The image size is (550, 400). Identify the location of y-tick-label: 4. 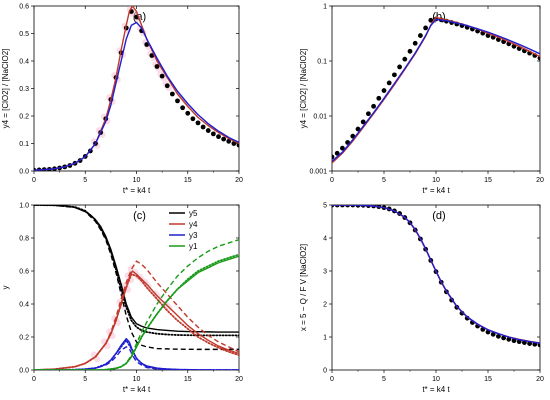
(325, 239).